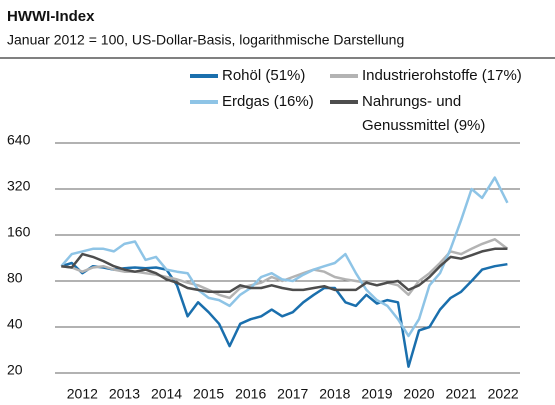 The width and height of the screenshot is (555, 405). What do you see at coordinates (334, 394) in the screenshot?
I see `x-tick-label: 2018` at bounding box center [334, 394].